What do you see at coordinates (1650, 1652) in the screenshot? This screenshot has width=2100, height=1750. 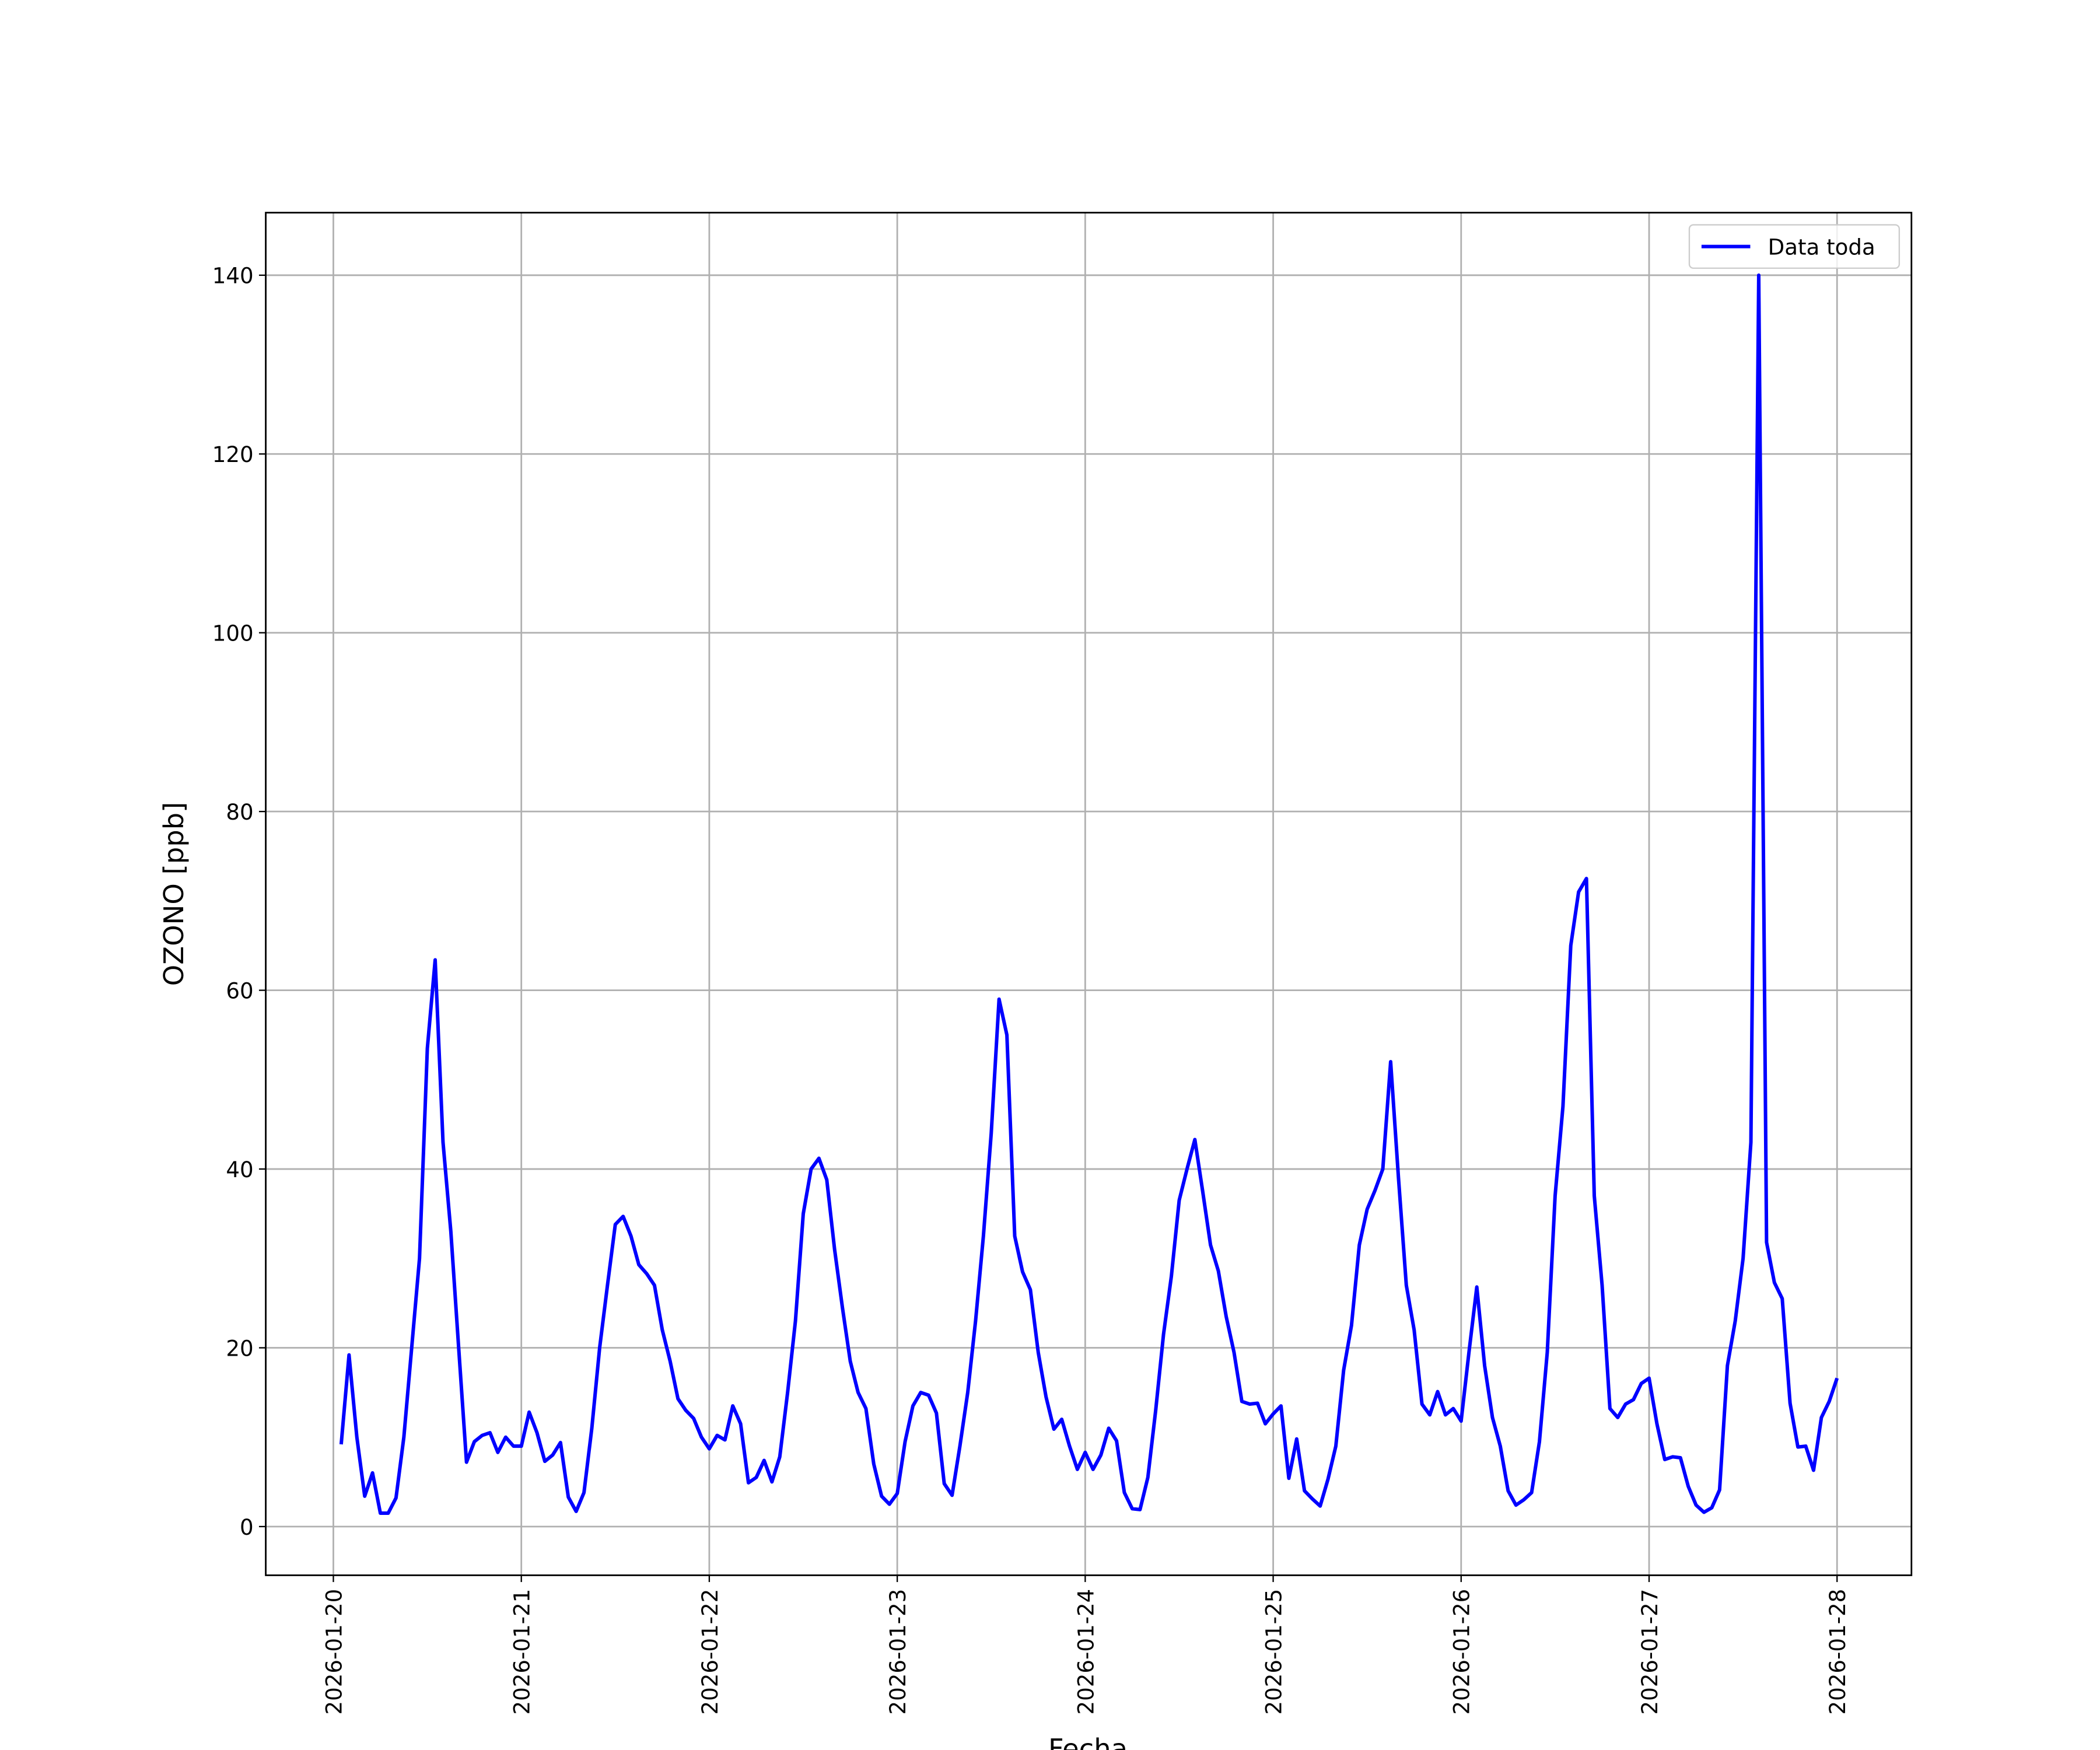 I see `x-tick-label: 2026-01-27` at bounding box center [1650, 1652].